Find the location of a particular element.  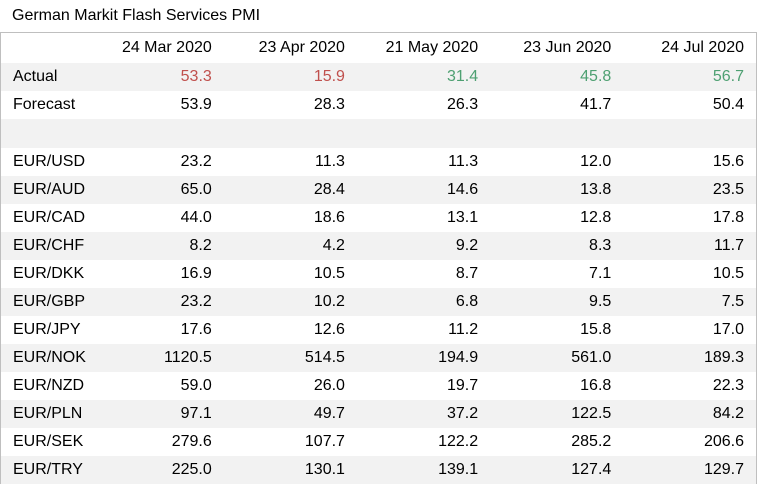

header-corner is located at coordinates (46, 48).